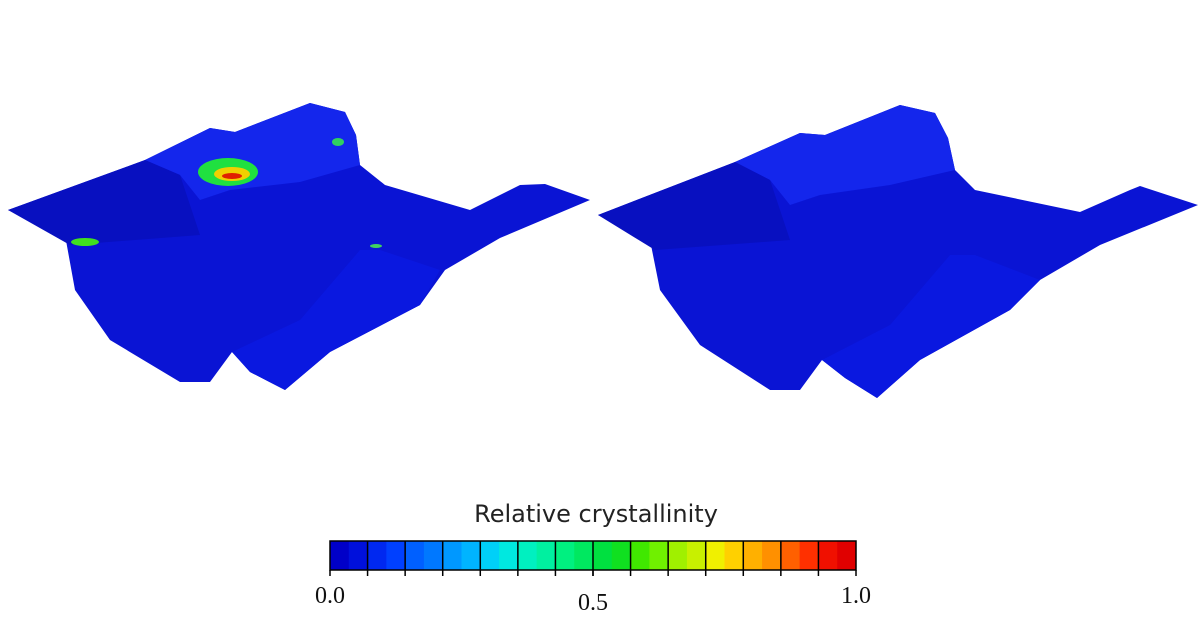 The image size is (1200, 627). I want to click on colorbar-tick-label: 0.5, so click(593, 603).